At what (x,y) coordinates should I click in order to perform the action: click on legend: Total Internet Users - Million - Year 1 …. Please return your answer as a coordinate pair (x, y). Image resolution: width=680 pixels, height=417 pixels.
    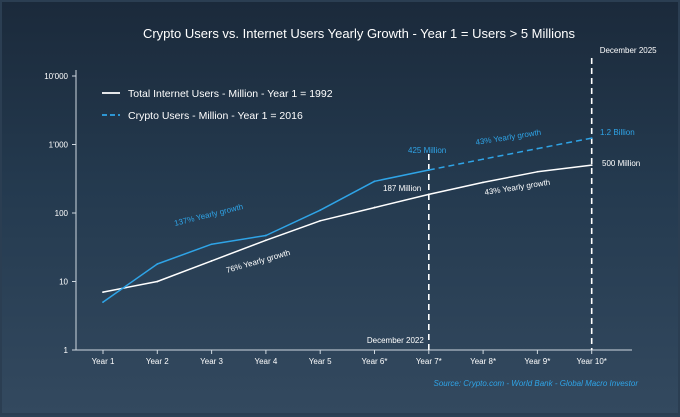
    Looking at the image, I should click on (217, 105).